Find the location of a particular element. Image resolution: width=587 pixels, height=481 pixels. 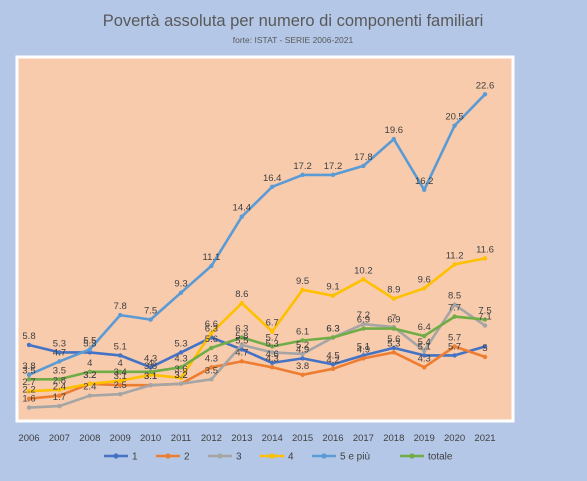

data-label-5-e-pi: 16.2 is located at coordinates (424, 181).